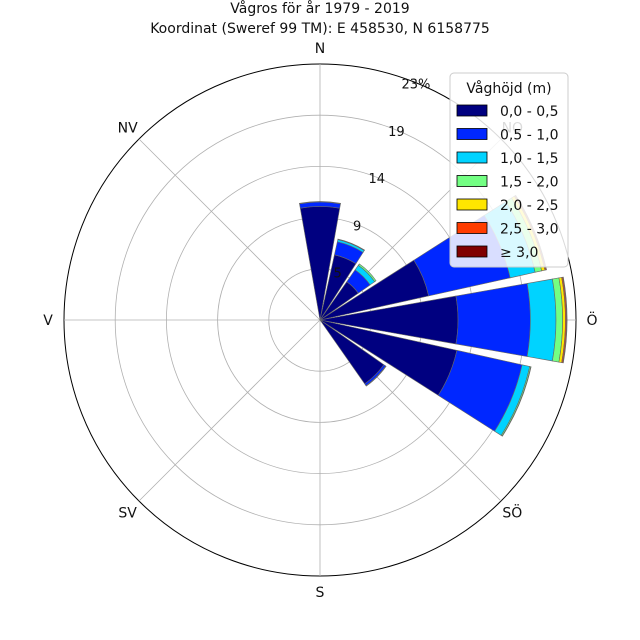 This screenshot has height=640, width=640. Describe the element at coordinates (529, 230) in the screenshot. I see `legend-label: 2,5 - 3,0` at that location.